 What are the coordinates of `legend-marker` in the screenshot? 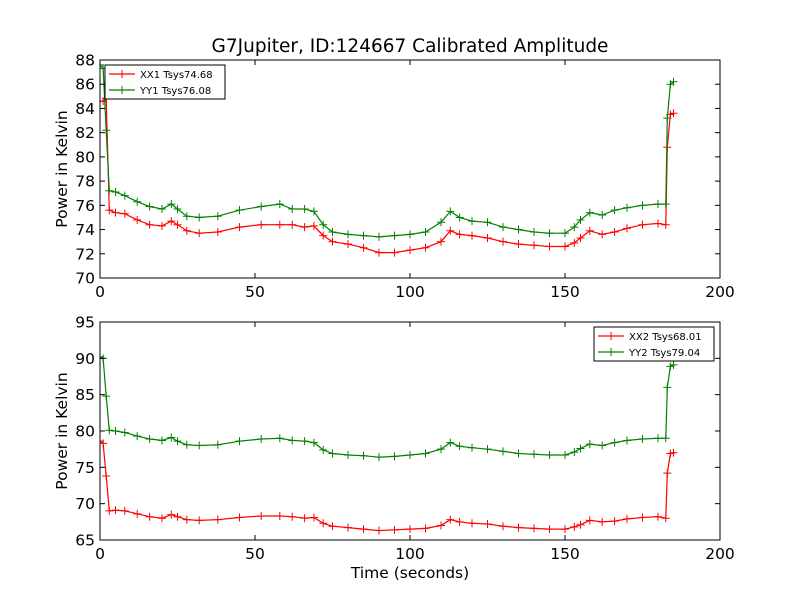 It's located at (611, 336).